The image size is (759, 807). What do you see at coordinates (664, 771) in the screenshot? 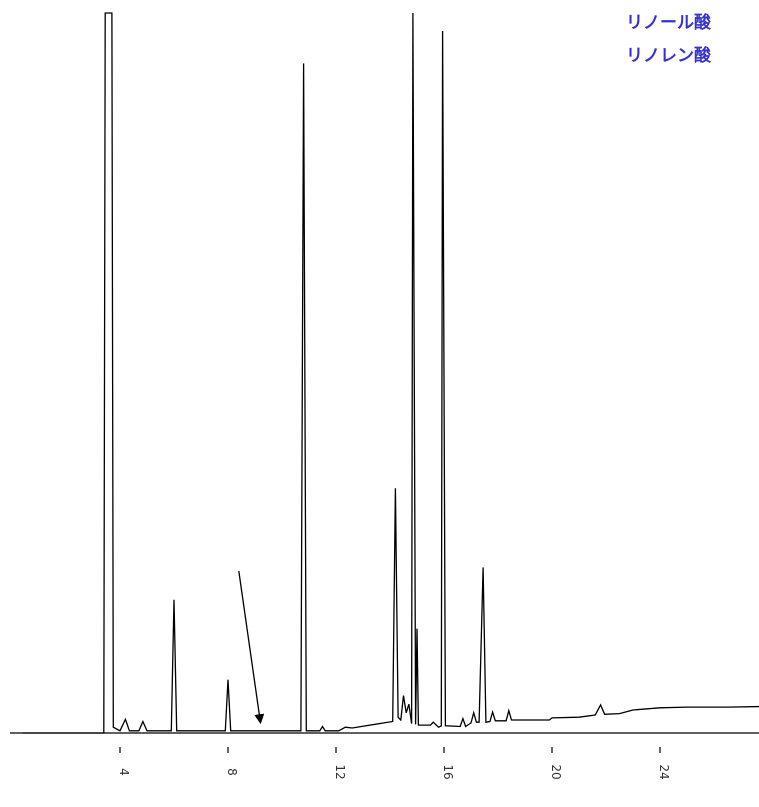
I see `x-tick-label-24: 24` at bounding box center [664, 771].